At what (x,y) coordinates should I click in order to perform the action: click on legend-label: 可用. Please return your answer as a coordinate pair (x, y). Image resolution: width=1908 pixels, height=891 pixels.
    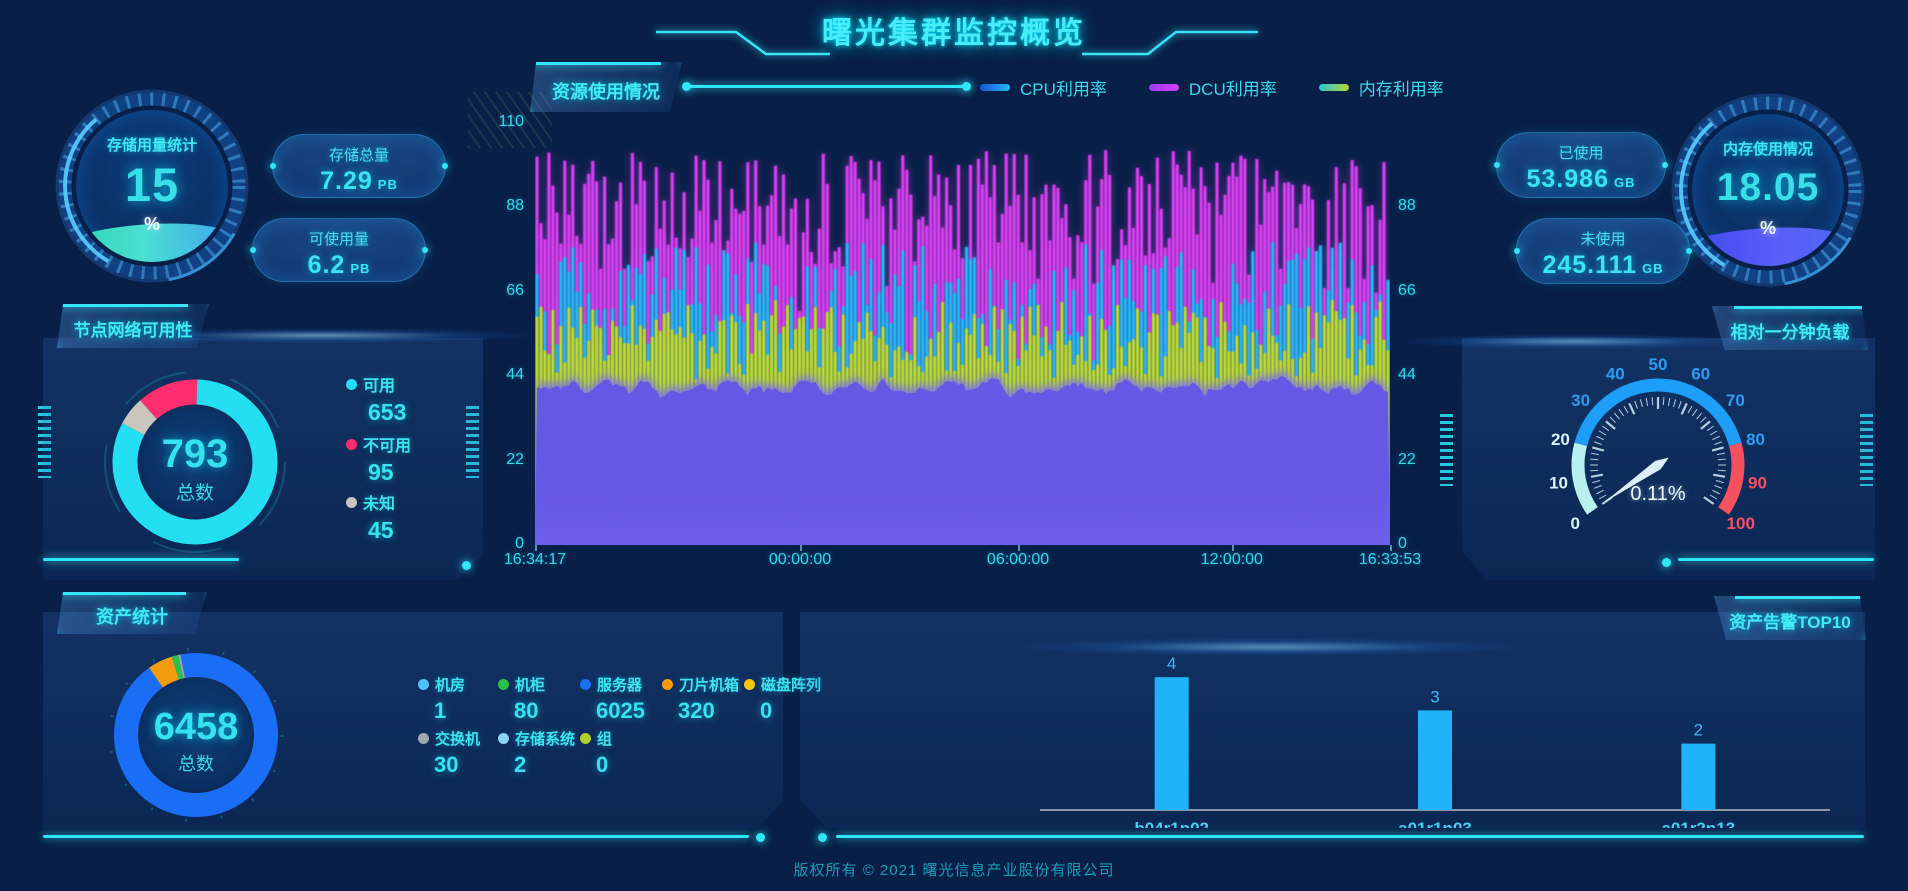
    Looking at the image, I should click on (379, 386).